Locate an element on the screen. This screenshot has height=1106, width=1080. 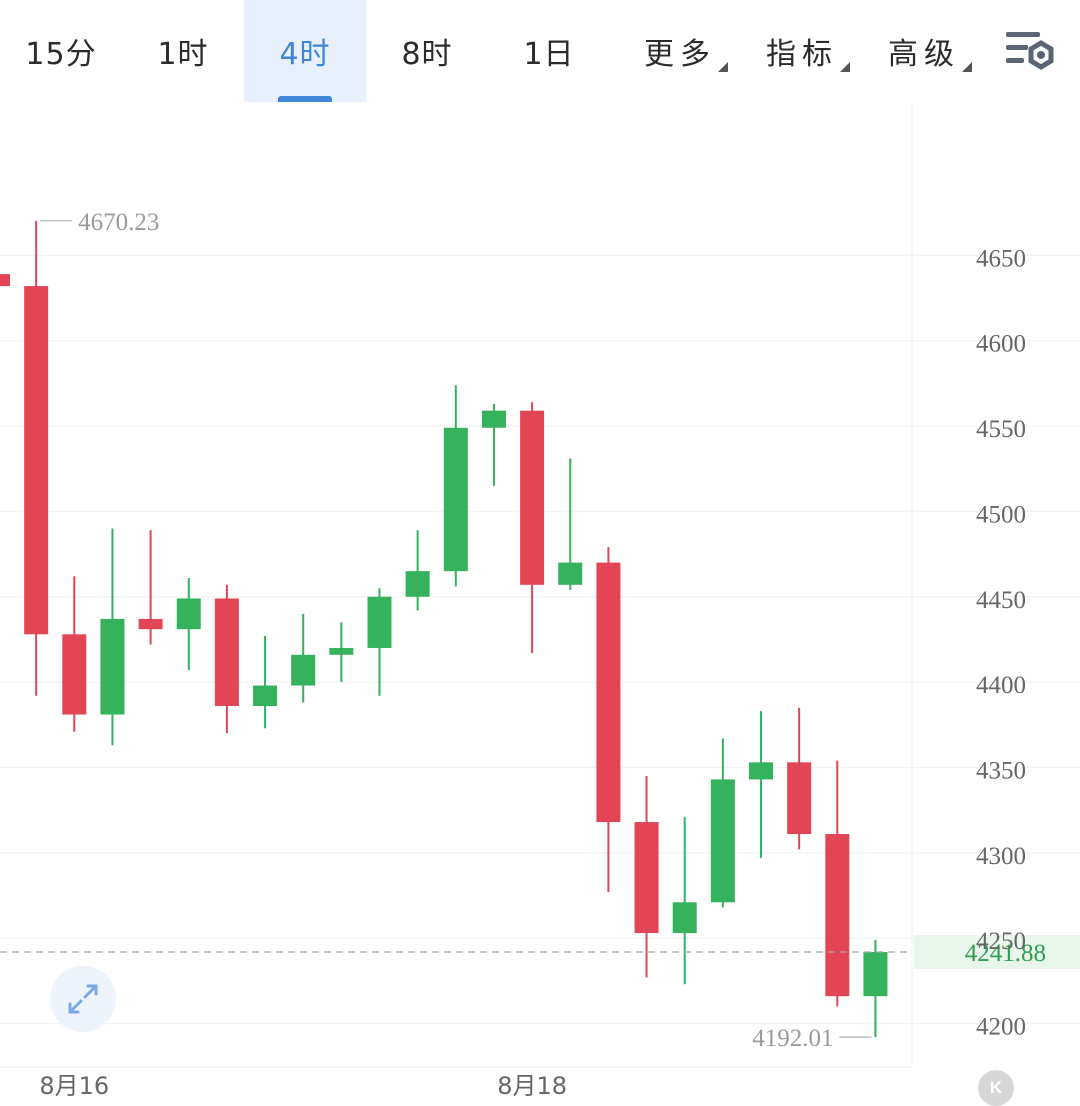
time-axis: 8月16 8月18 is located at coordinates (303, 1085).